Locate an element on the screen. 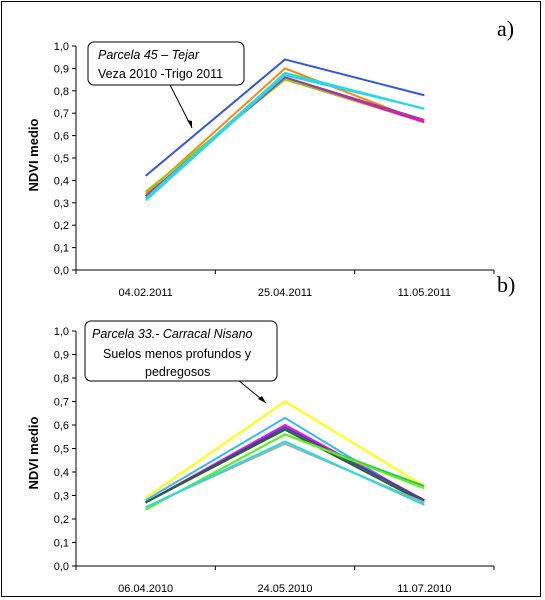 The image size is (545, 600). x-tick-label: 06.04.2010 is located at coordinates (145, 589).